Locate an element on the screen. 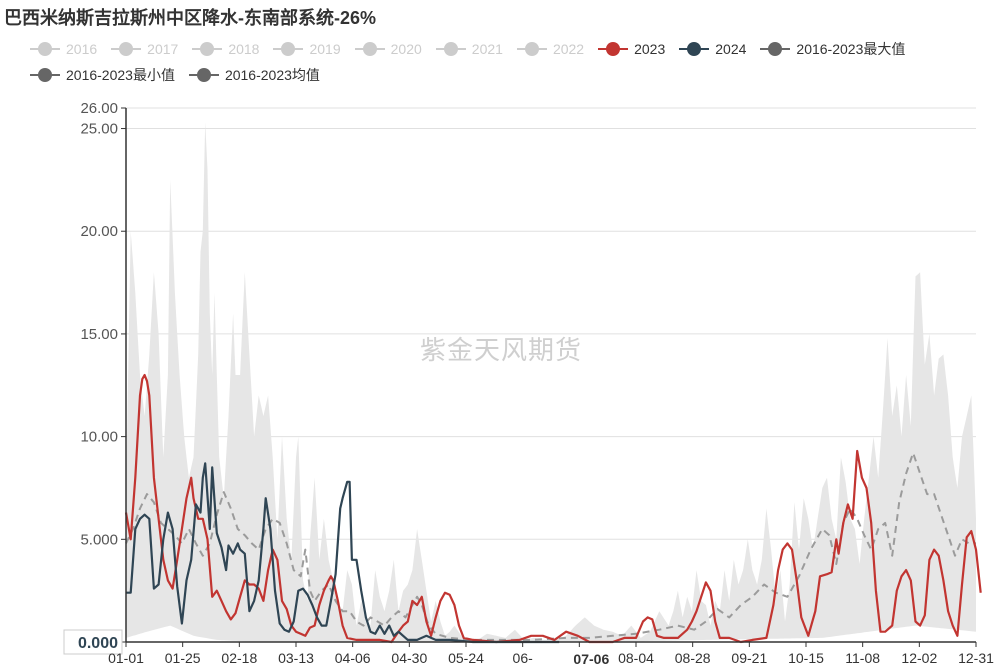 Image resolution: width=1002 pixels, height=670 pixels. legend-item: 2016 is located at coordinates (63, 49).